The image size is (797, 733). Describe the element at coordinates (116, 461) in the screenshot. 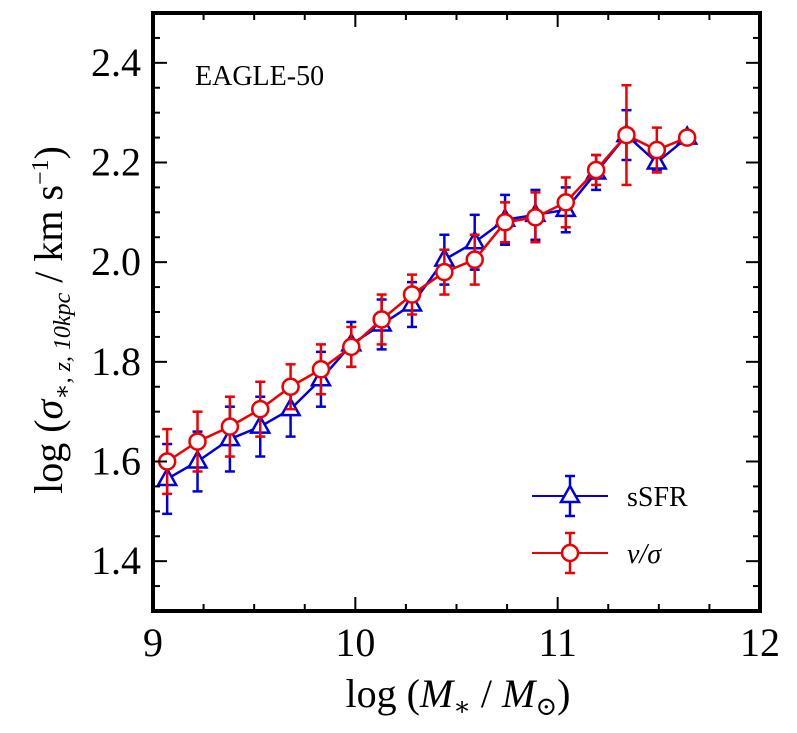

I see `y-tick-label: 1.6` at that location.